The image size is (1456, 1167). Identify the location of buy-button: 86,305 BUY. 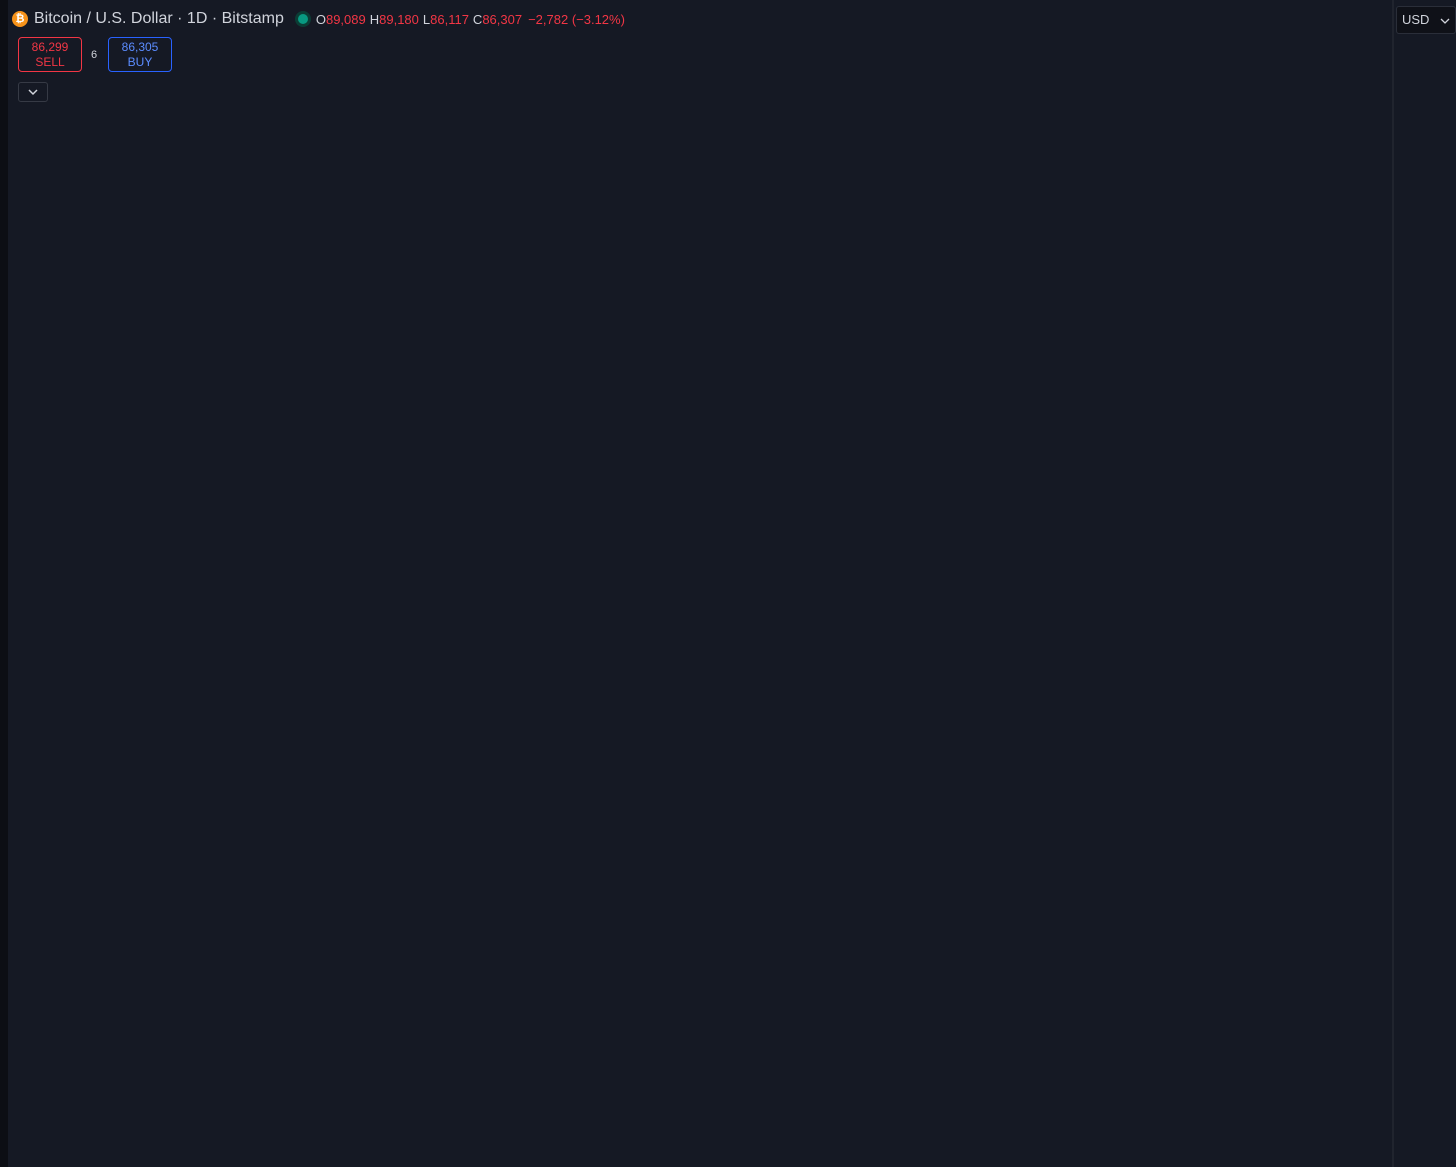
(140, 54).